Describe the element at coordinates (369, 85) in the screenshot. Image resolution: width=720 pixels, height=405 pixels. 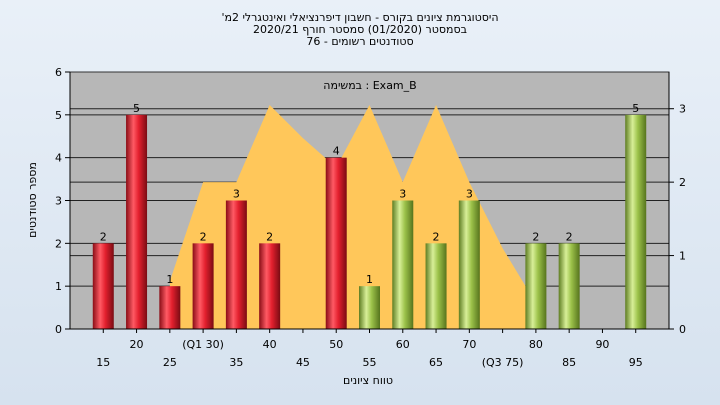
I see `chart-annotation: במשימה : Exam_B` at that location.